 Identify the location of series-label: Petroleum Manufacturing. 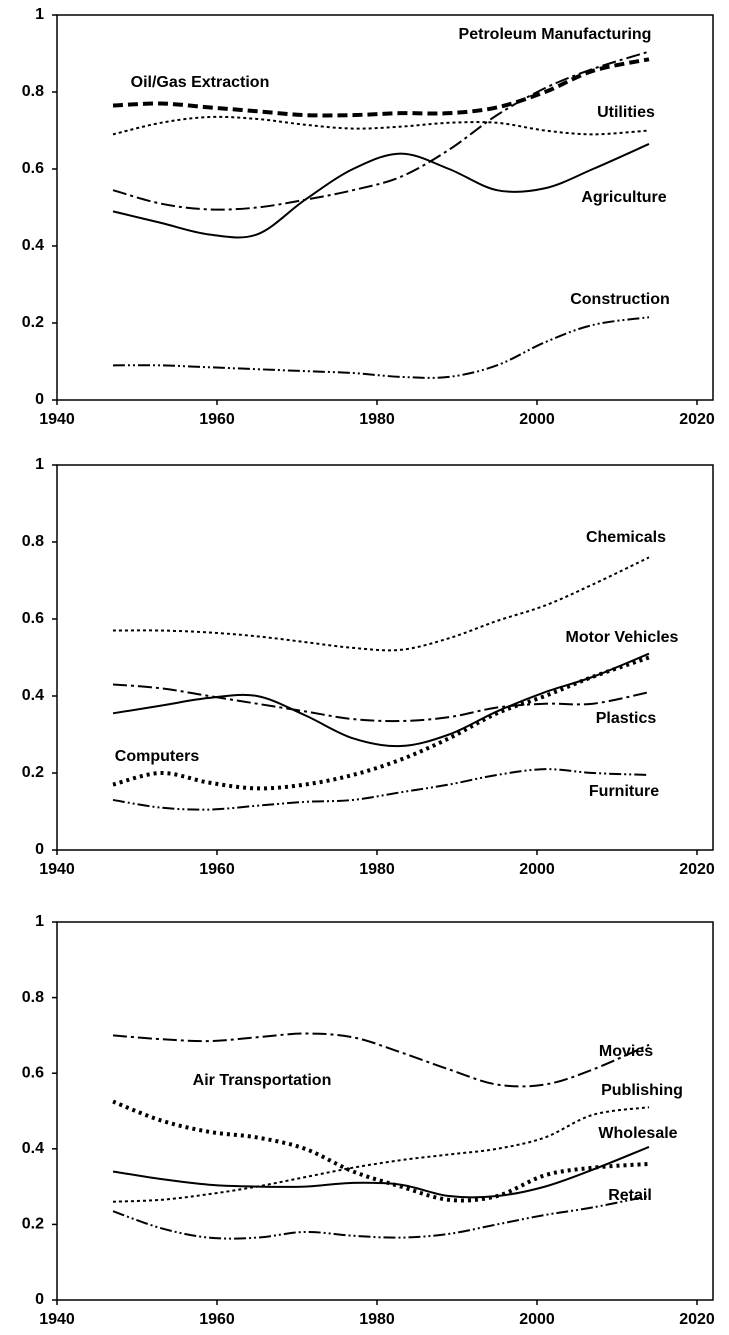
(555, 34).